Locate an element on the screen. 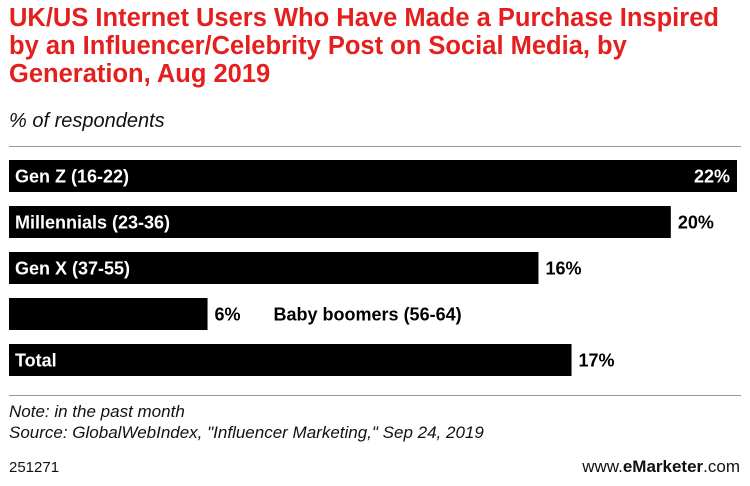 The width and height of the screenshot is (750, 486). category-label-gen-z-16-22: Gen Z (16-22) is located at coordinates (72, 177).